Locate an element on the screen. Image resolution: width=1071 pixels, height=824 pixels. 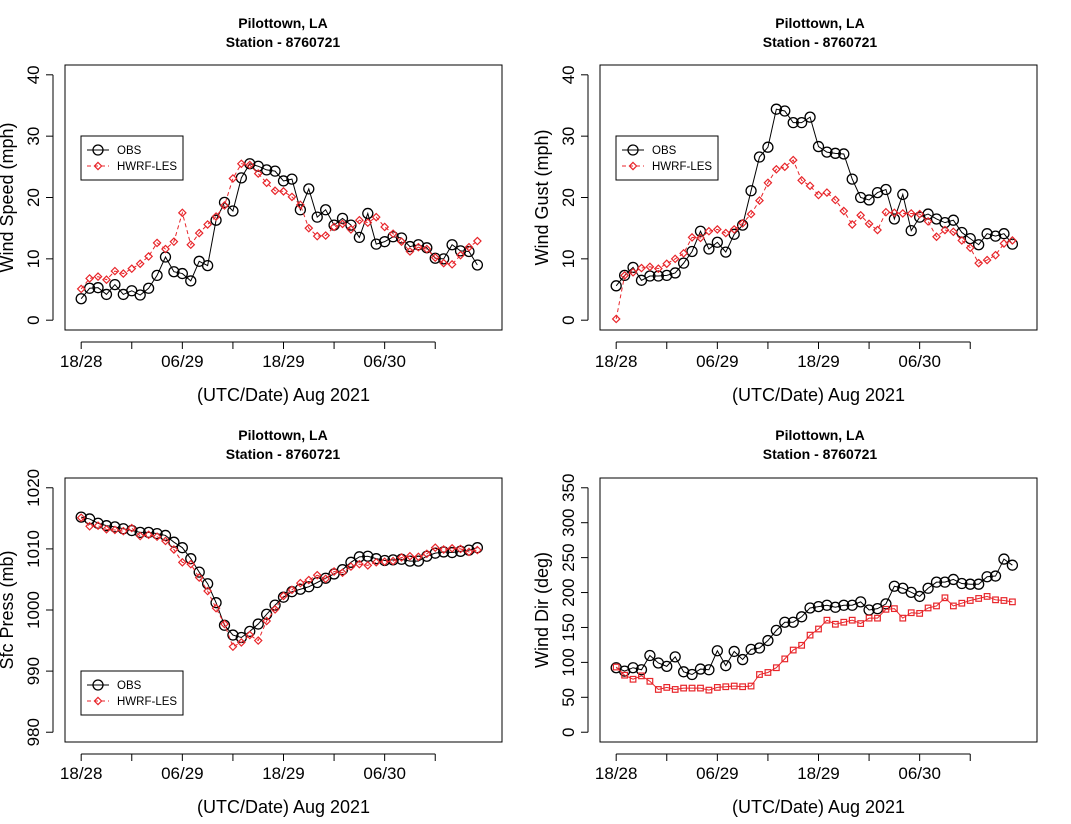
series-line is located at coordinates (814, 617).